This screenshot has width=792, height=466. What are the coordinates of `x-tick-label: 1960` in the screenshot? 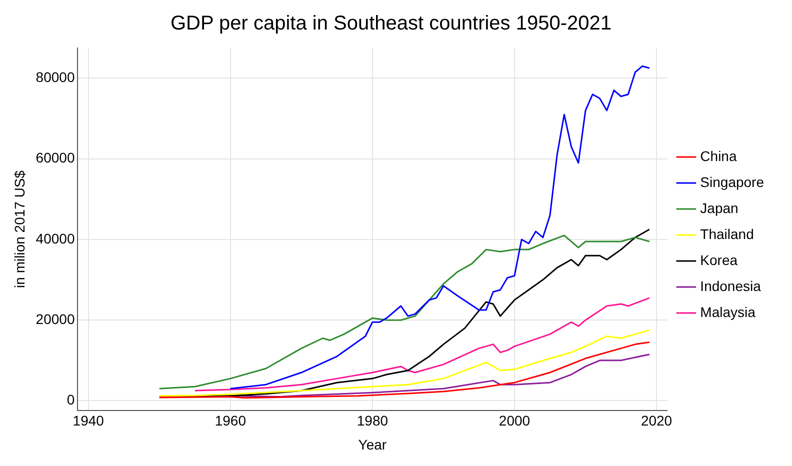 It's located at (230, 420).